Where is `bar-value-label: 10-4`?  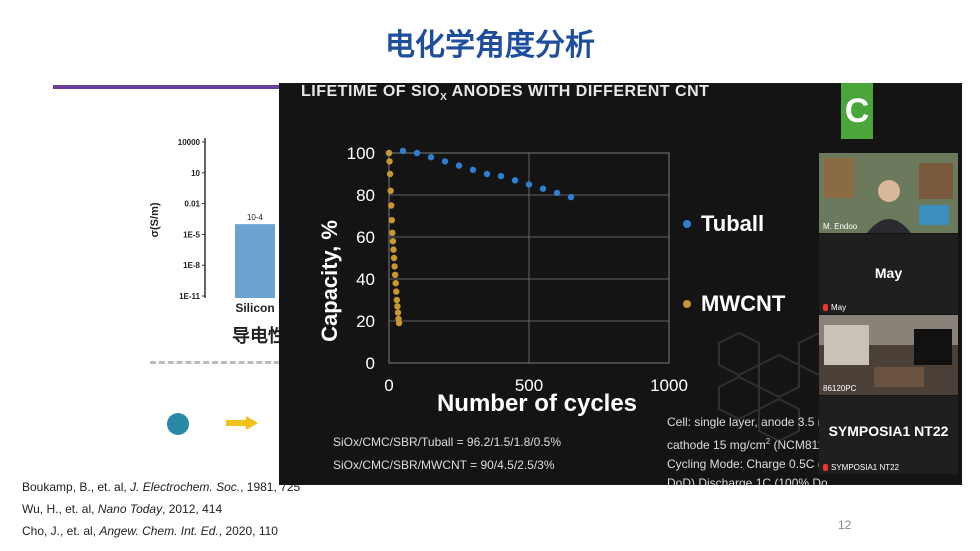 bar-value-label: 10-4 is located at coordinates (255, 217).